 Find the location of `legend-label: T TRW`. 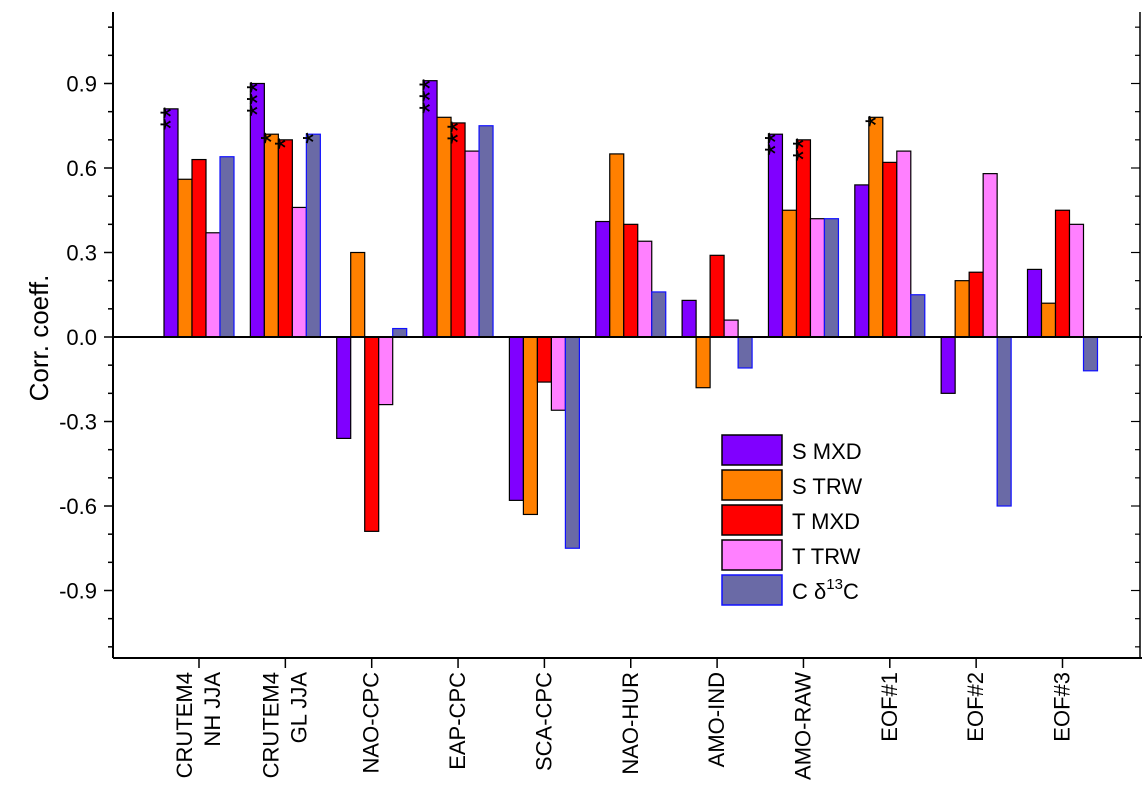

legend-label: T TRW is located at coordinates (826, 556).